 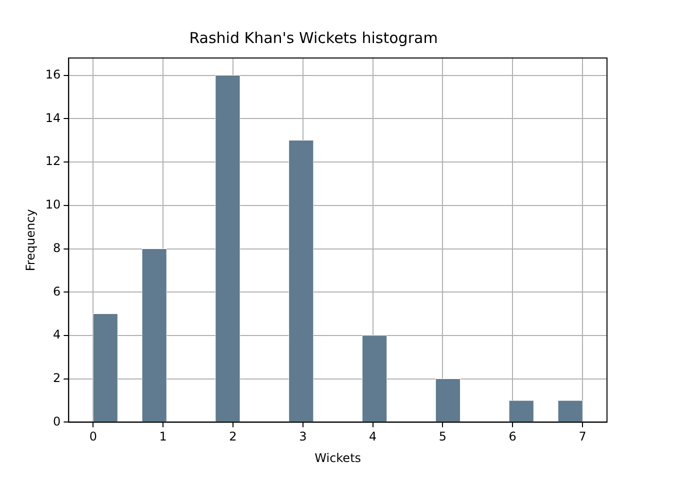 What do you see at coordinates (512, 437) in the screenshot?
I see `x-tick-label: 6` at bounding box center [512, 437].